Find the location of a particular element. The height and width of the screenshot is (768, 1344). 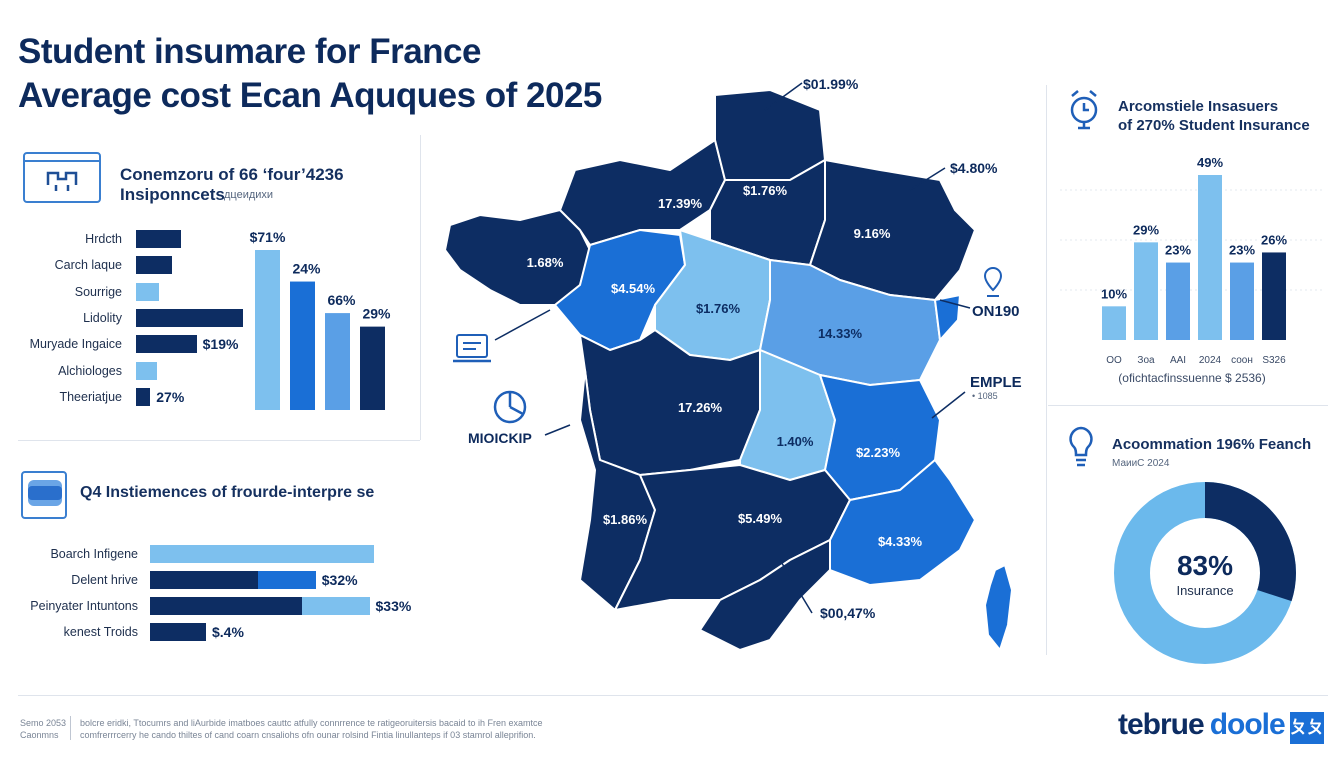

bar-category-label: Delent hrive is located at coordinates (104, 580).